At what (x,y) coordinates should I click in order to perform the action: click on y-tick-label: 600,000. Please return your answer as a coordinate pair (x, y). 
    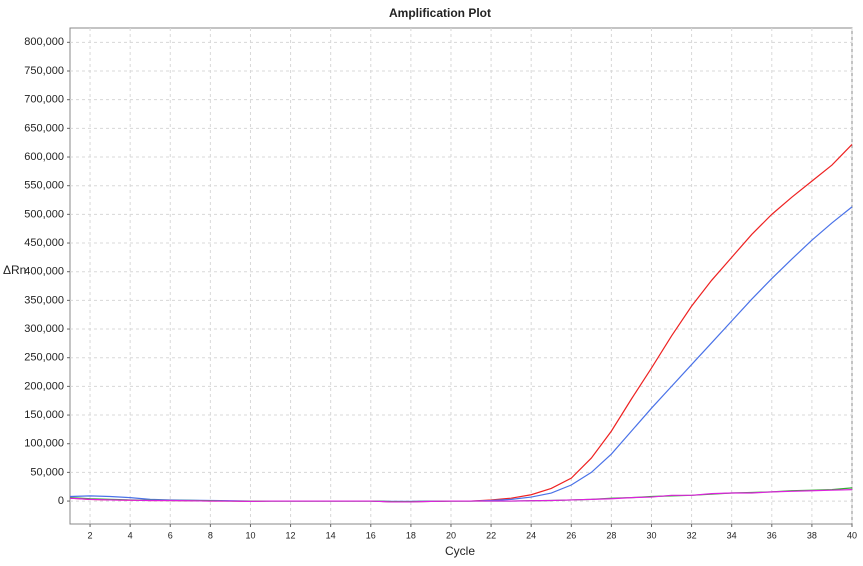
    Looking at the image, I should click on (44, 157).